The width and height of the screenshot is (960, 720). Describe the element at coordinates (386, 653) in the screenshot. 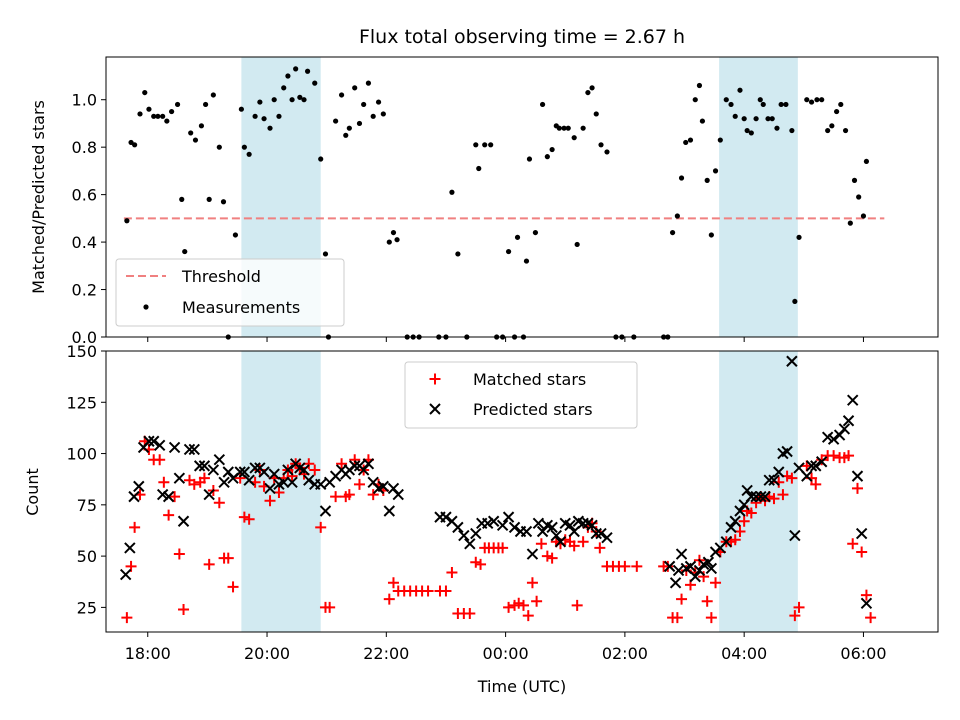

I see `x-tick-label: 22:00` at that location.